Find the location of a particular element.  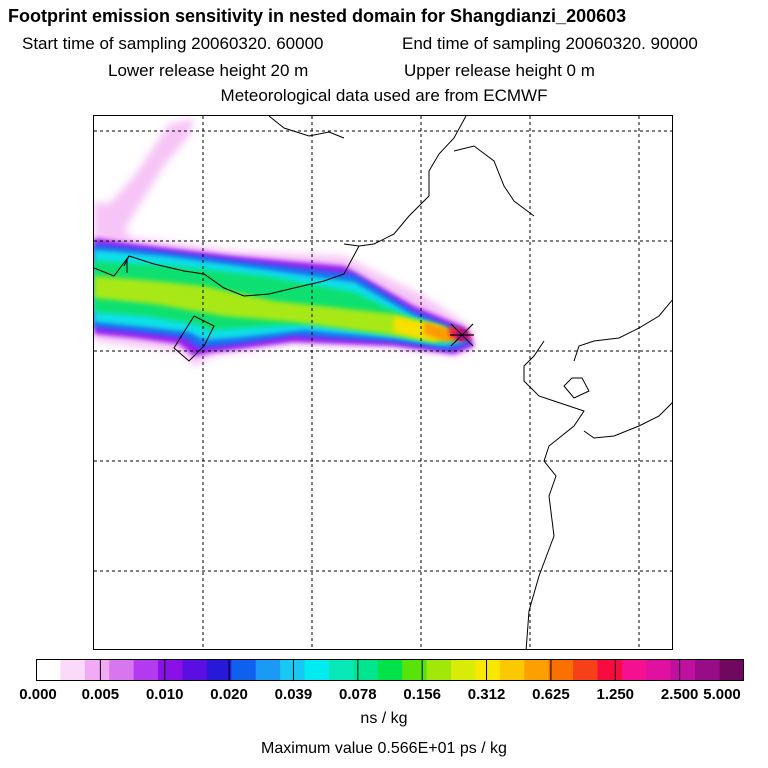

coastline-north is located at coordinates (306, 127).